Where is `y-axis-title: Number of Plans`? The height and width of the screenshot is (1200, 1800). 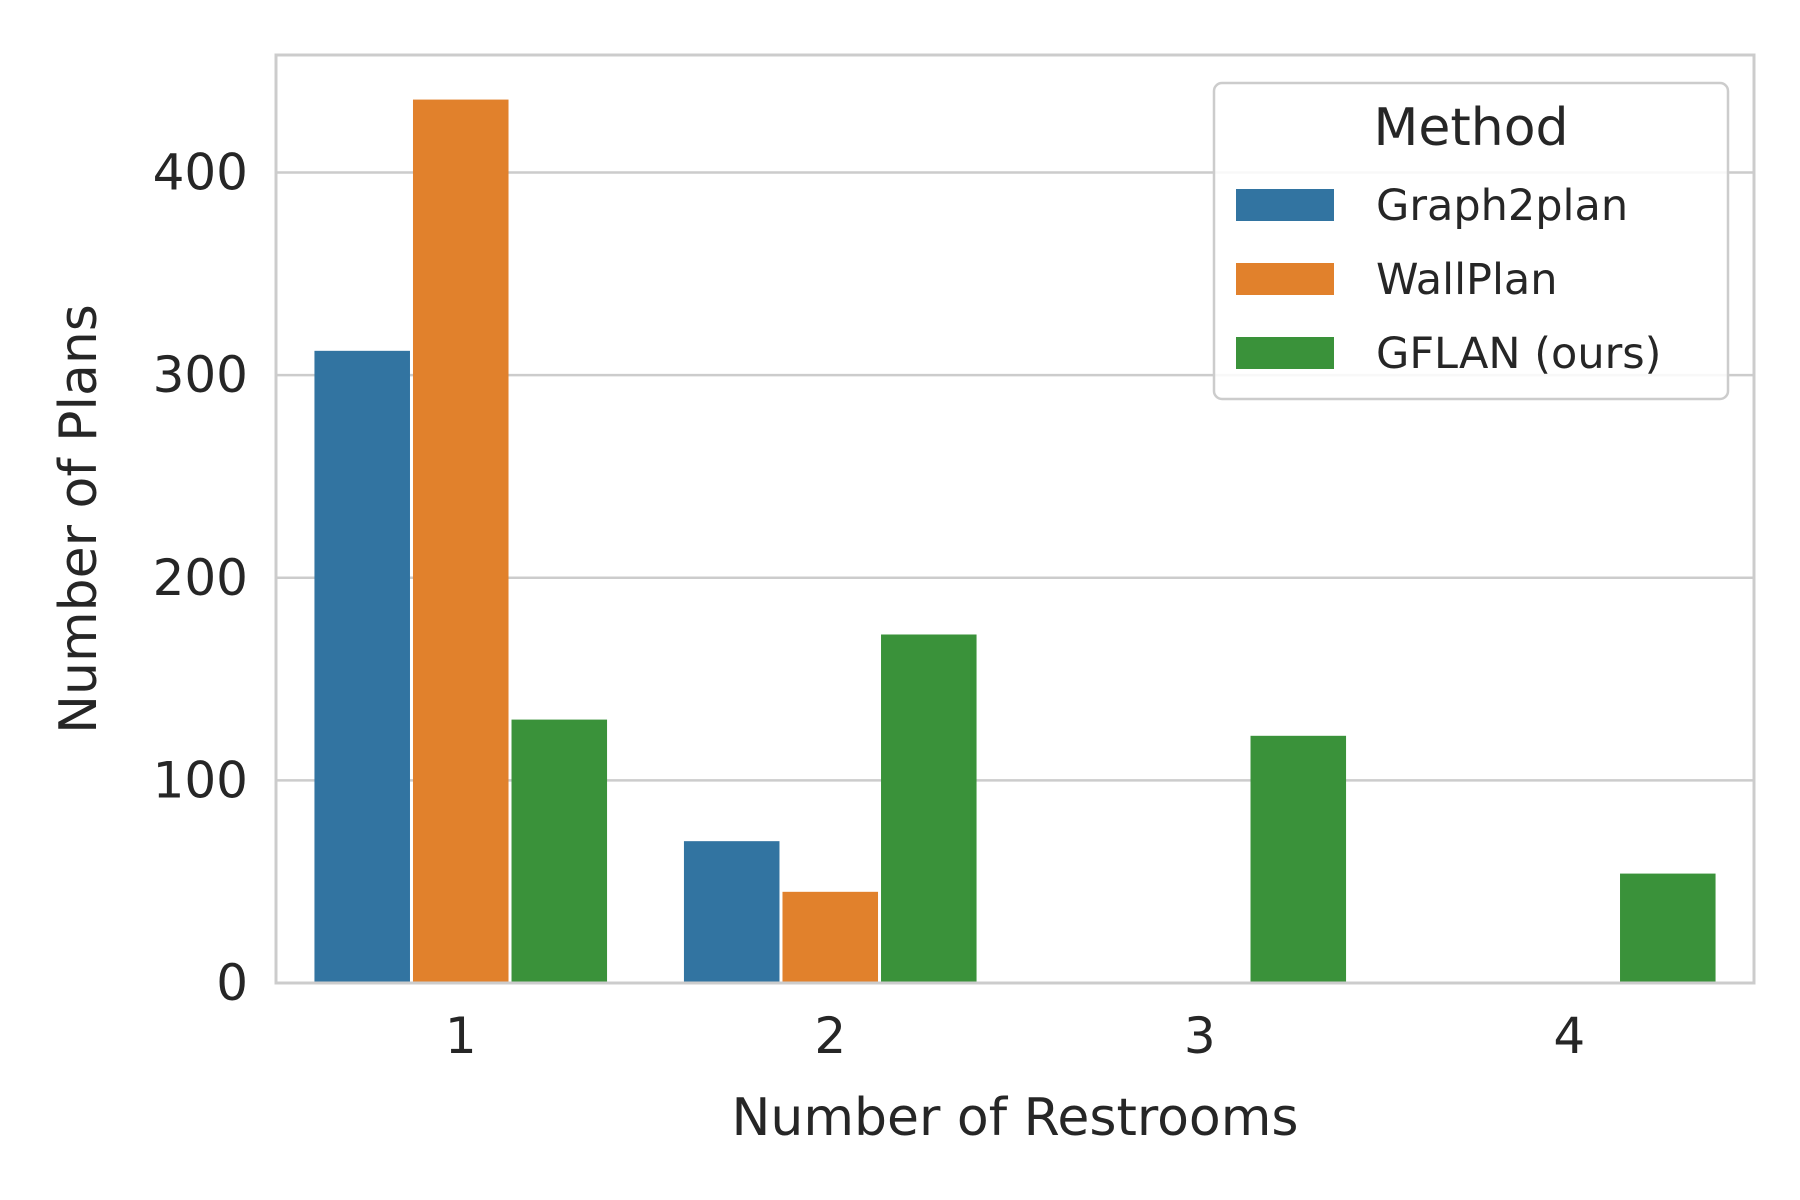 y-axis-title: Number of Plans is located at coordinates (79, 519).